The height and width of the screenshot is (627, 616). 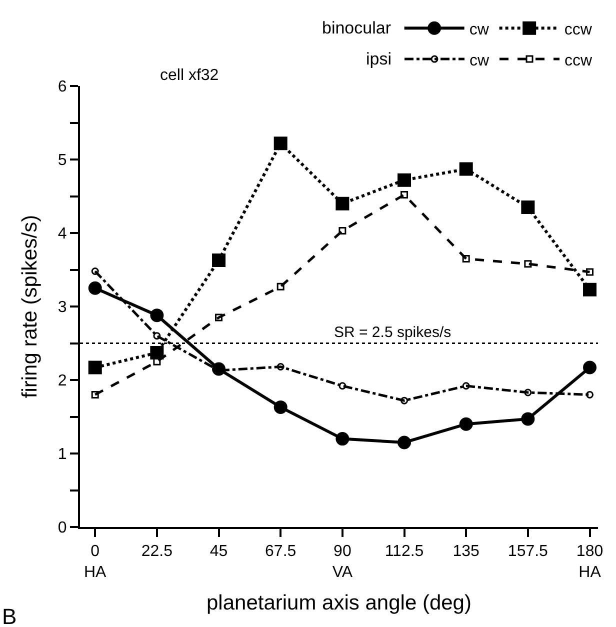 I want to click on y-tick-label: 5, so click(x=62, y=161).